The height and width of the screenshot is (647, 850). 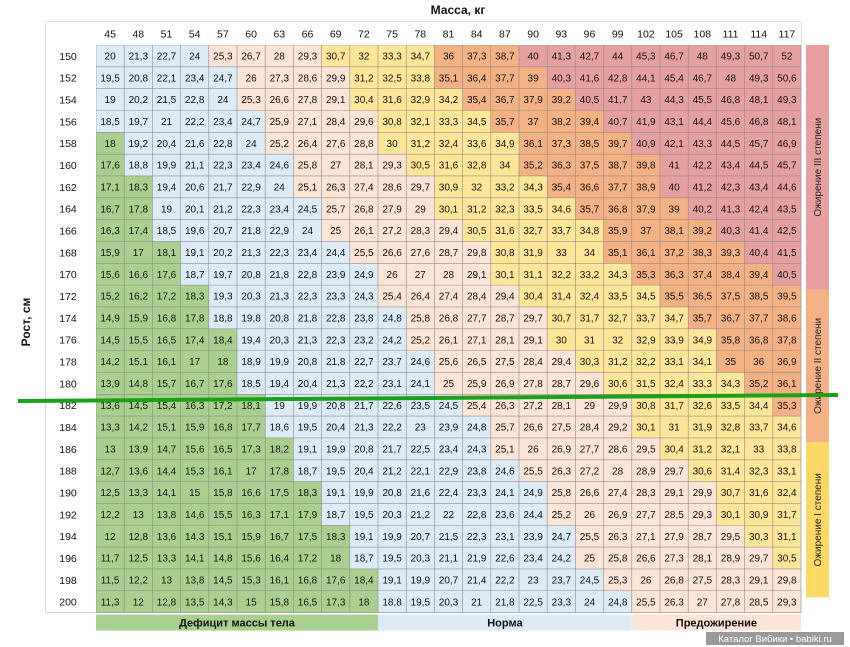 I want to click on bmi-cell-value: 38,7, so click(x=505, y=57).